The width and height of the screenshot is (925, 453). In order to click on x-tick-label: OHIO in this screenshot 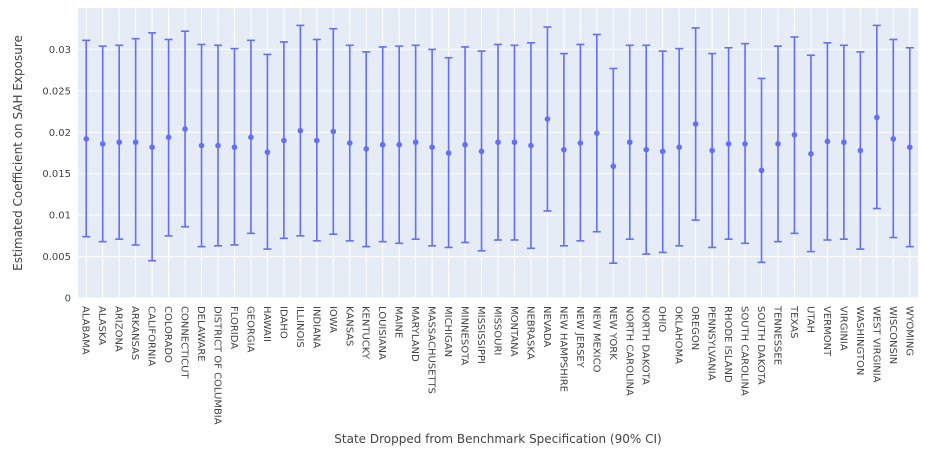, I will do `click(661, 319)`.